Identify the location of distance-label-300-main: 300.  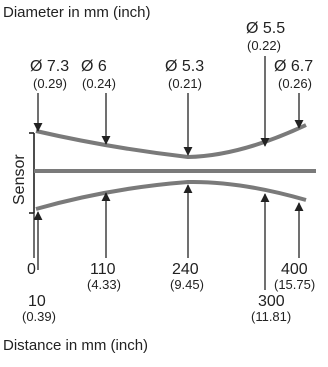
(271, 301).